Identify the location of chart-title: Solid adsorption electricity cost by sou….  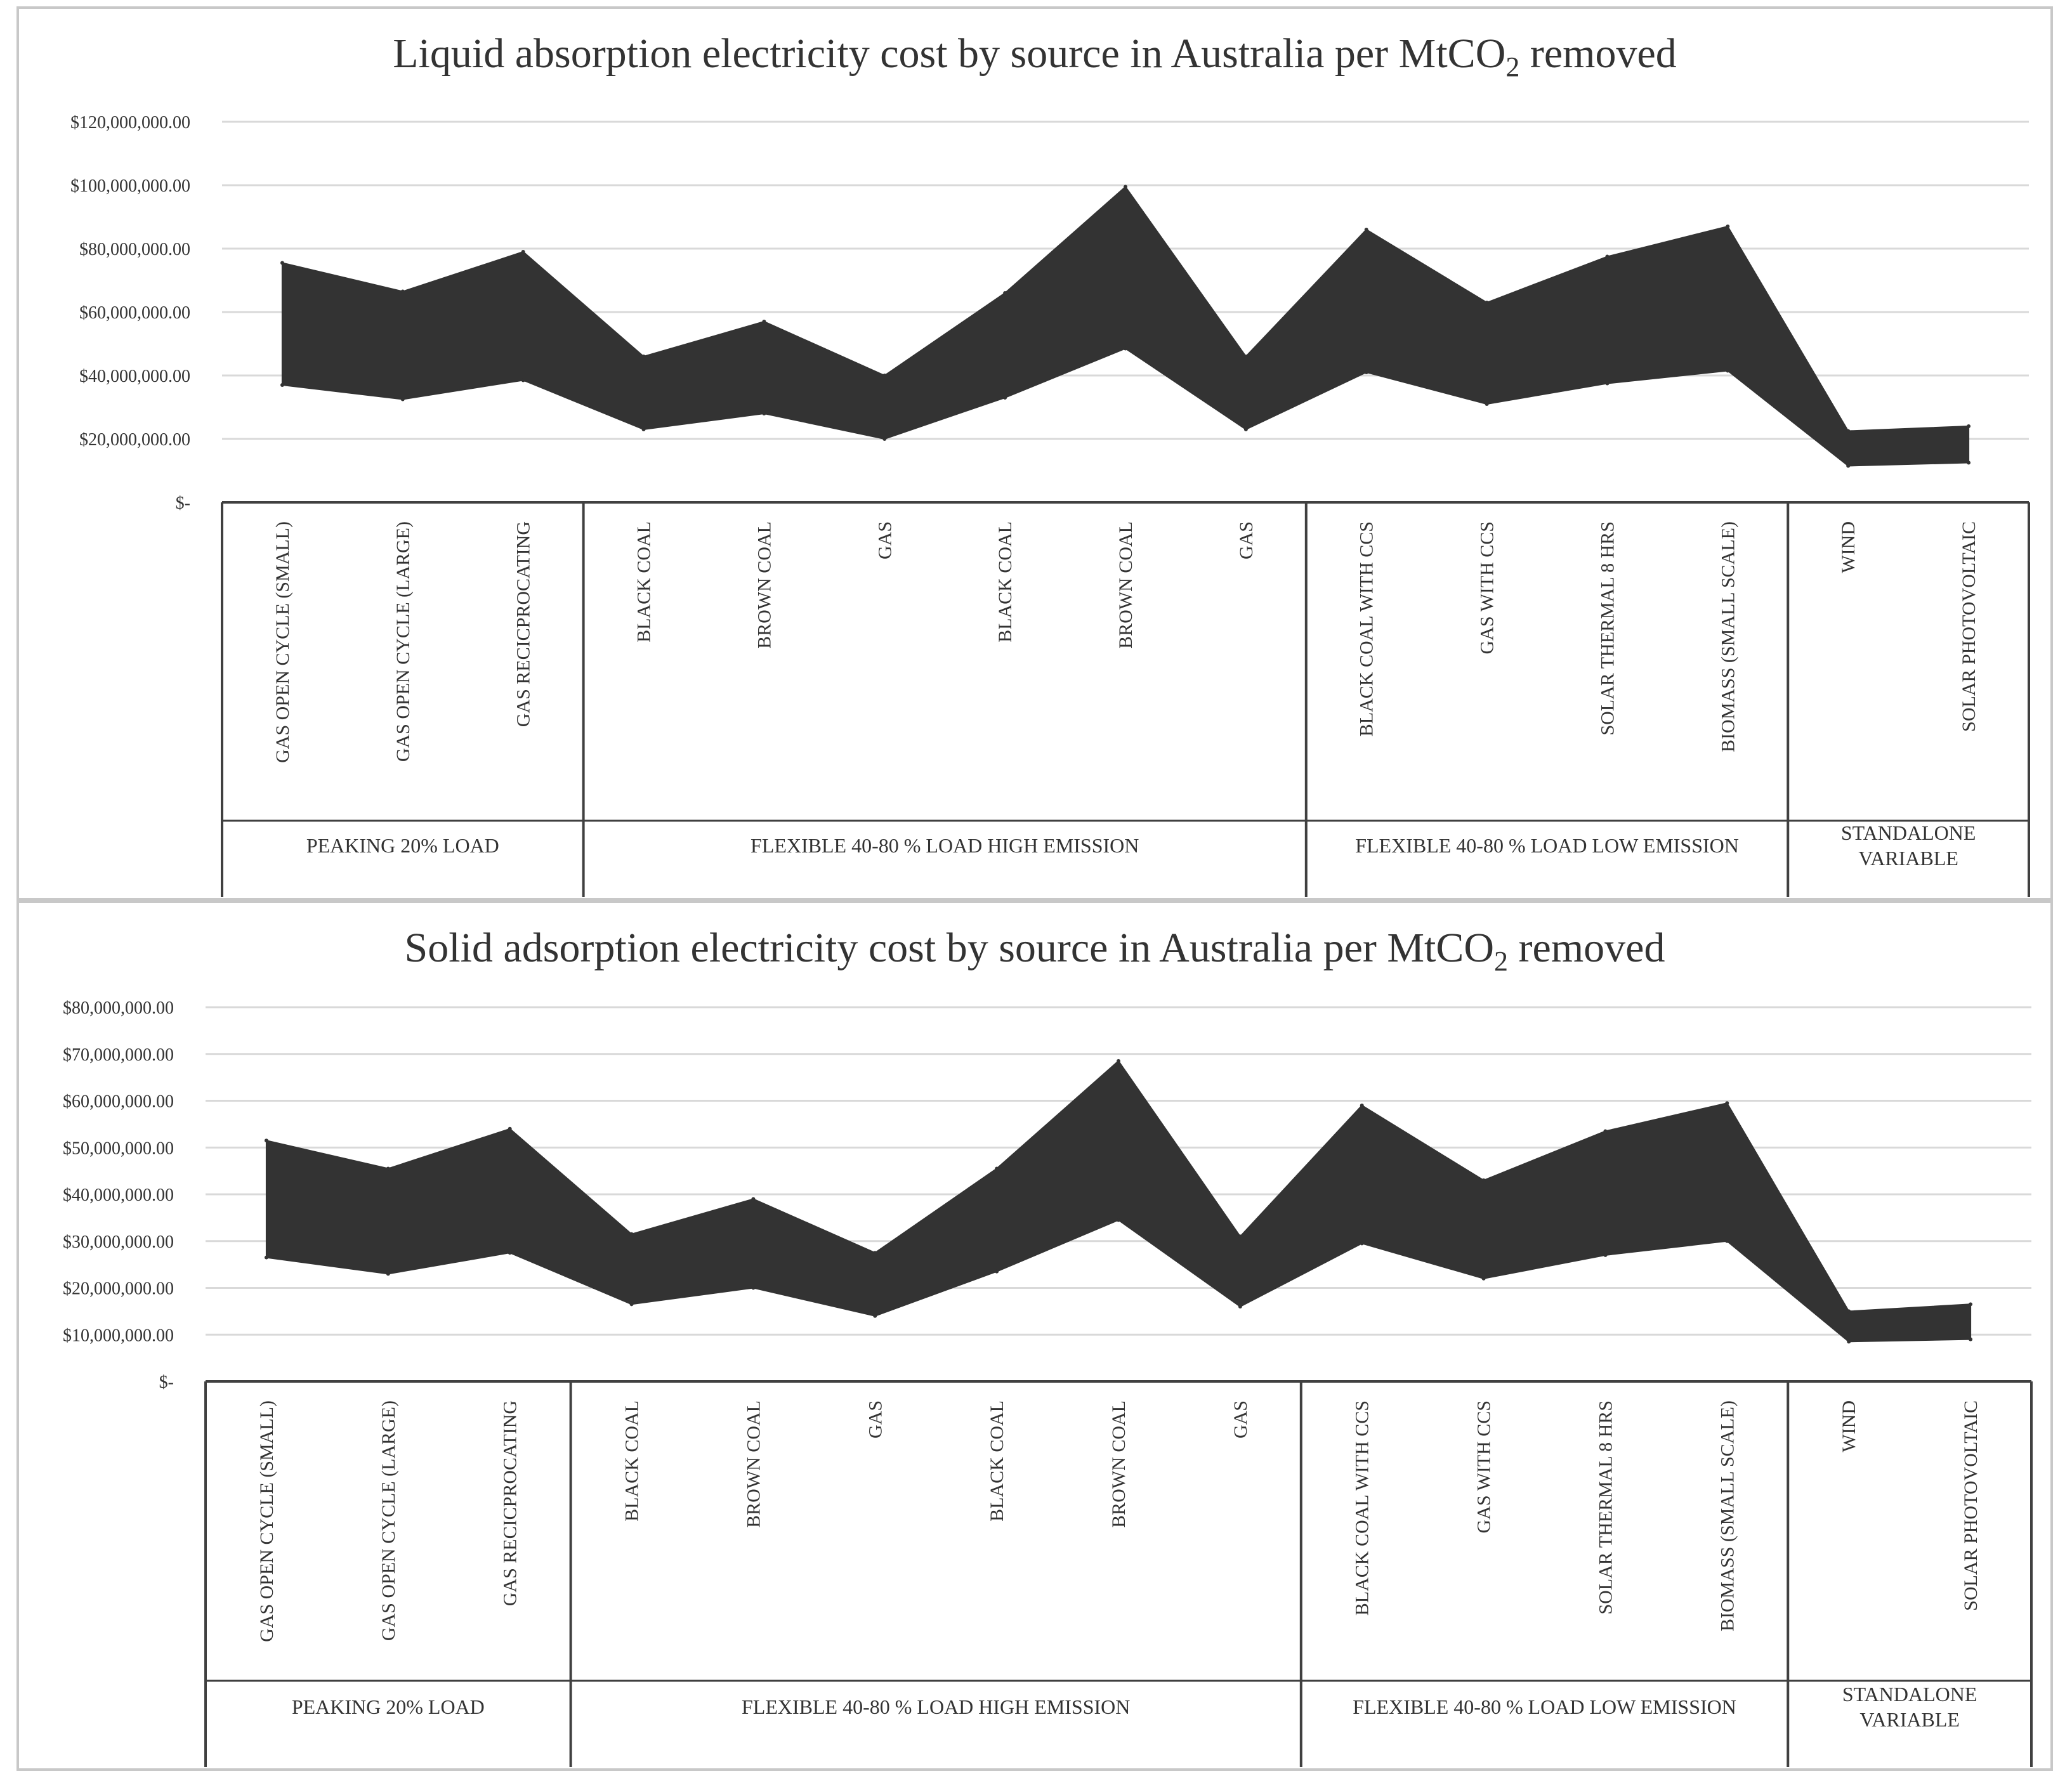
(1035, 951).